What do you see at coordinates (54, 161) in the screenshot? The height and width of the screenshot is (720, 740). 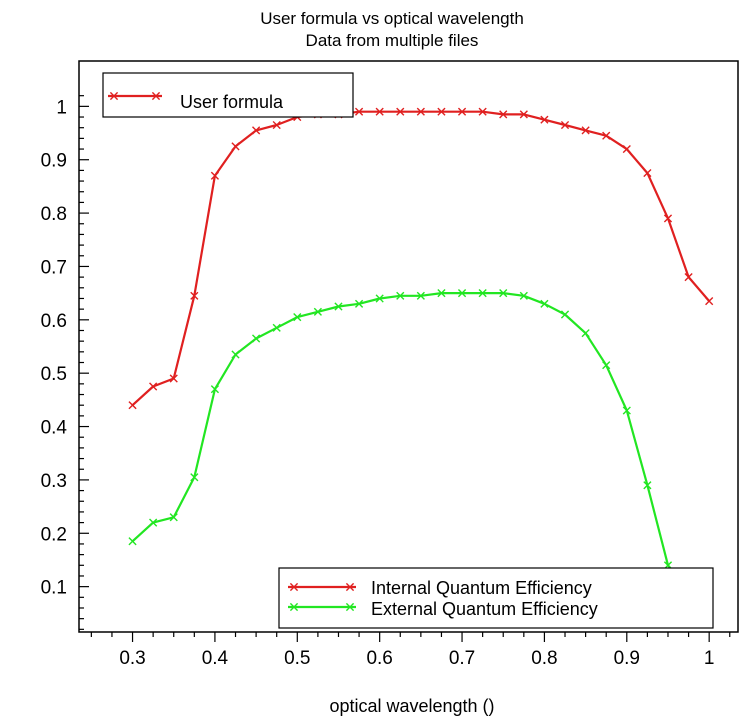 I see `y-tick-label: 0.9` at bounding box center [54, 161].